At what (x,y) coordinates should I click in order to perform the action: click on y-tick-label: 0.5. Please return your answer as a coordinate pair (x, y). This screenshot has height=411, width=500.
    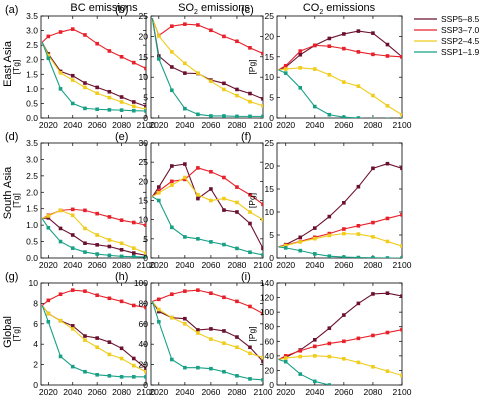
    Looking at the image, I should click on (32, 103).